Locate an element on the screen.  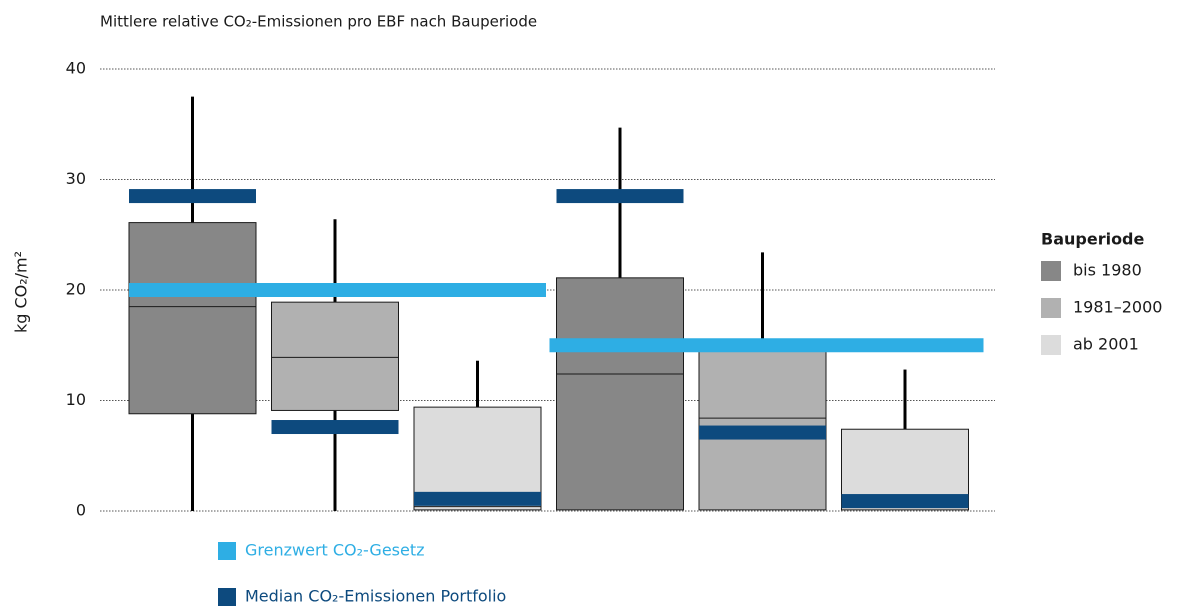
y-axis-label: kg CO₂/m² is located at coordinates (21, 292).